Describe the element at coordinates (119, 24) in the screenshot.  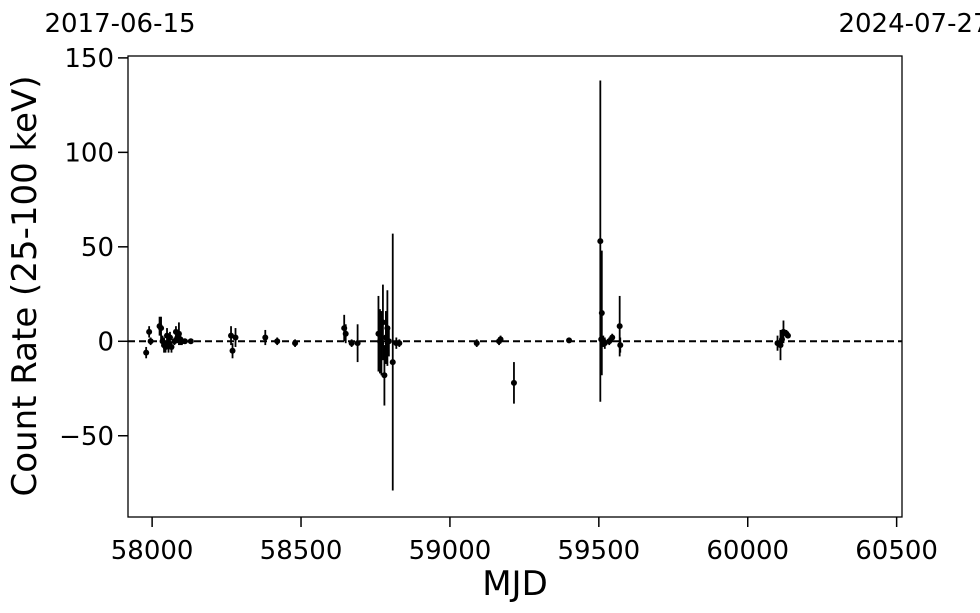
I see `top-date-label: 2017-06-15` at that location.